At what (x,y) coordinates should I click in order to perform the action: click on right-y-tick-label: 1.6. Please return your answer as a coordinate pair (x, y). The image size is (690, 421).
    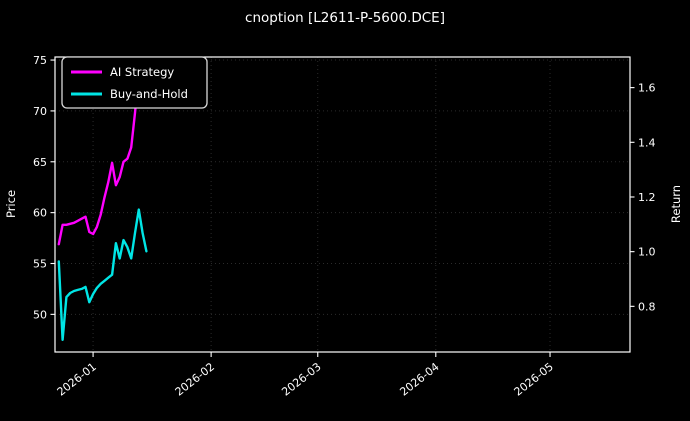
    Looking at the image, I should click on (647, 88).